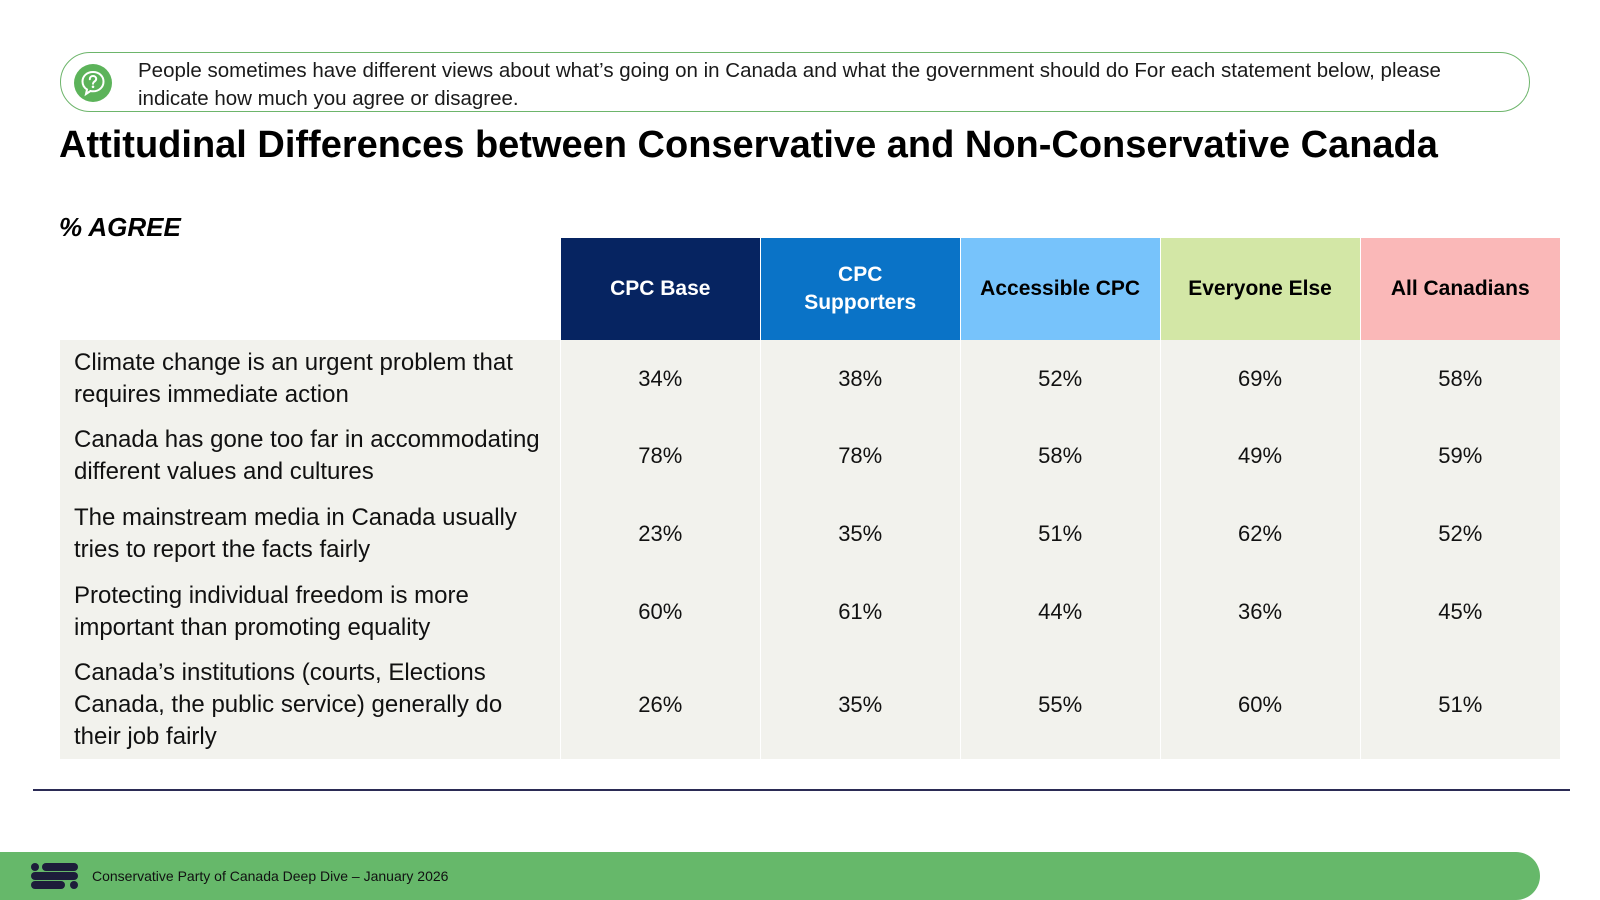  What do you see at coordinates (860, 612) in the screenshot?
I see `data-cell: 61%` at bounding box center [860, 612].